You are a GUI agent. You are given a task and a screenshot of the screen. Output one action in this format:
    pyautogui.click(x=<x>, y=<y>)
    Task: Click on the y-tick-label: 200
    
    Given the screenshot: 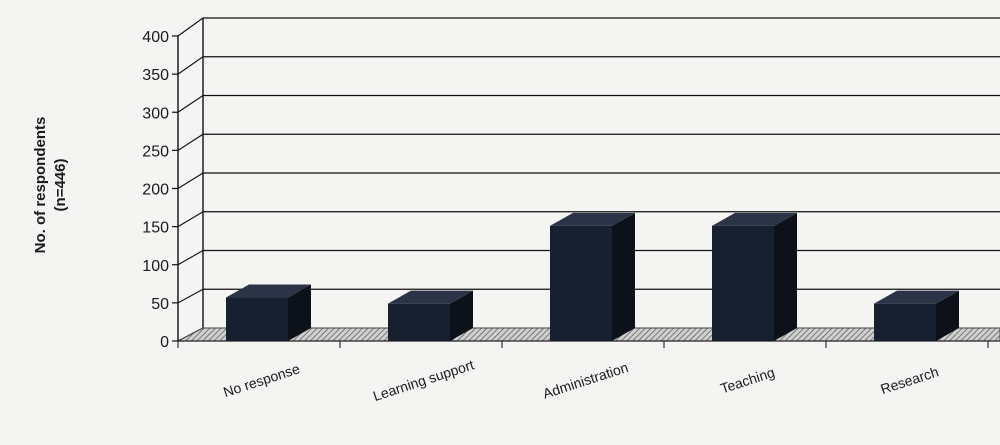 What is the action you would take?
    pyautogui.click(x=155, y=190)
    